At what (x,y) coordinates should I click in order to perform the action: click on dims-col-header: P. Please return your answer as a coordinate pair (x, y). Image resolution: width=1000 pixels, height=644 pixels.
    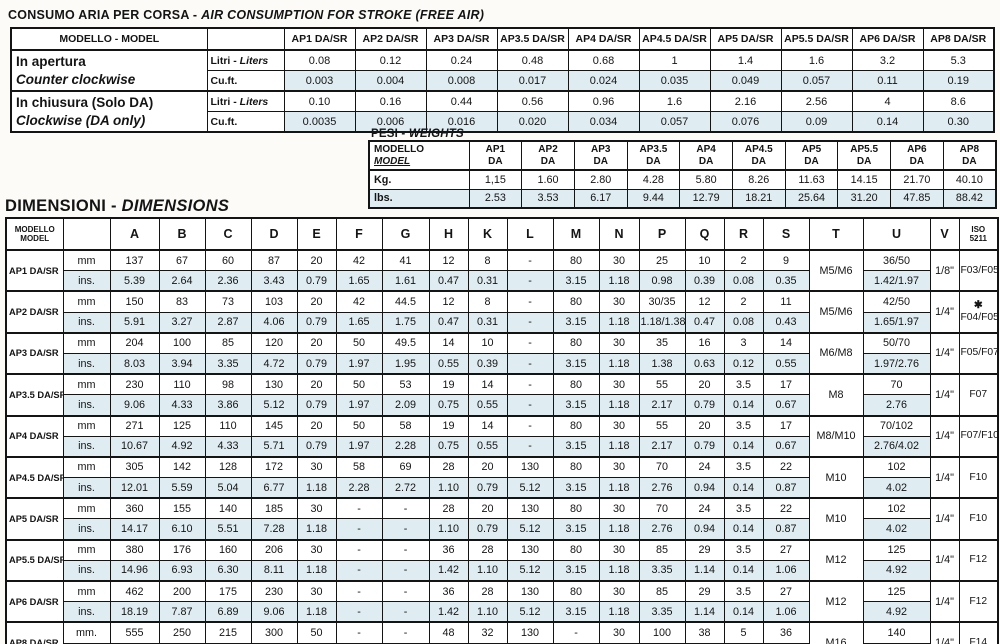
    Looking at the image, I should click on (662, 234).